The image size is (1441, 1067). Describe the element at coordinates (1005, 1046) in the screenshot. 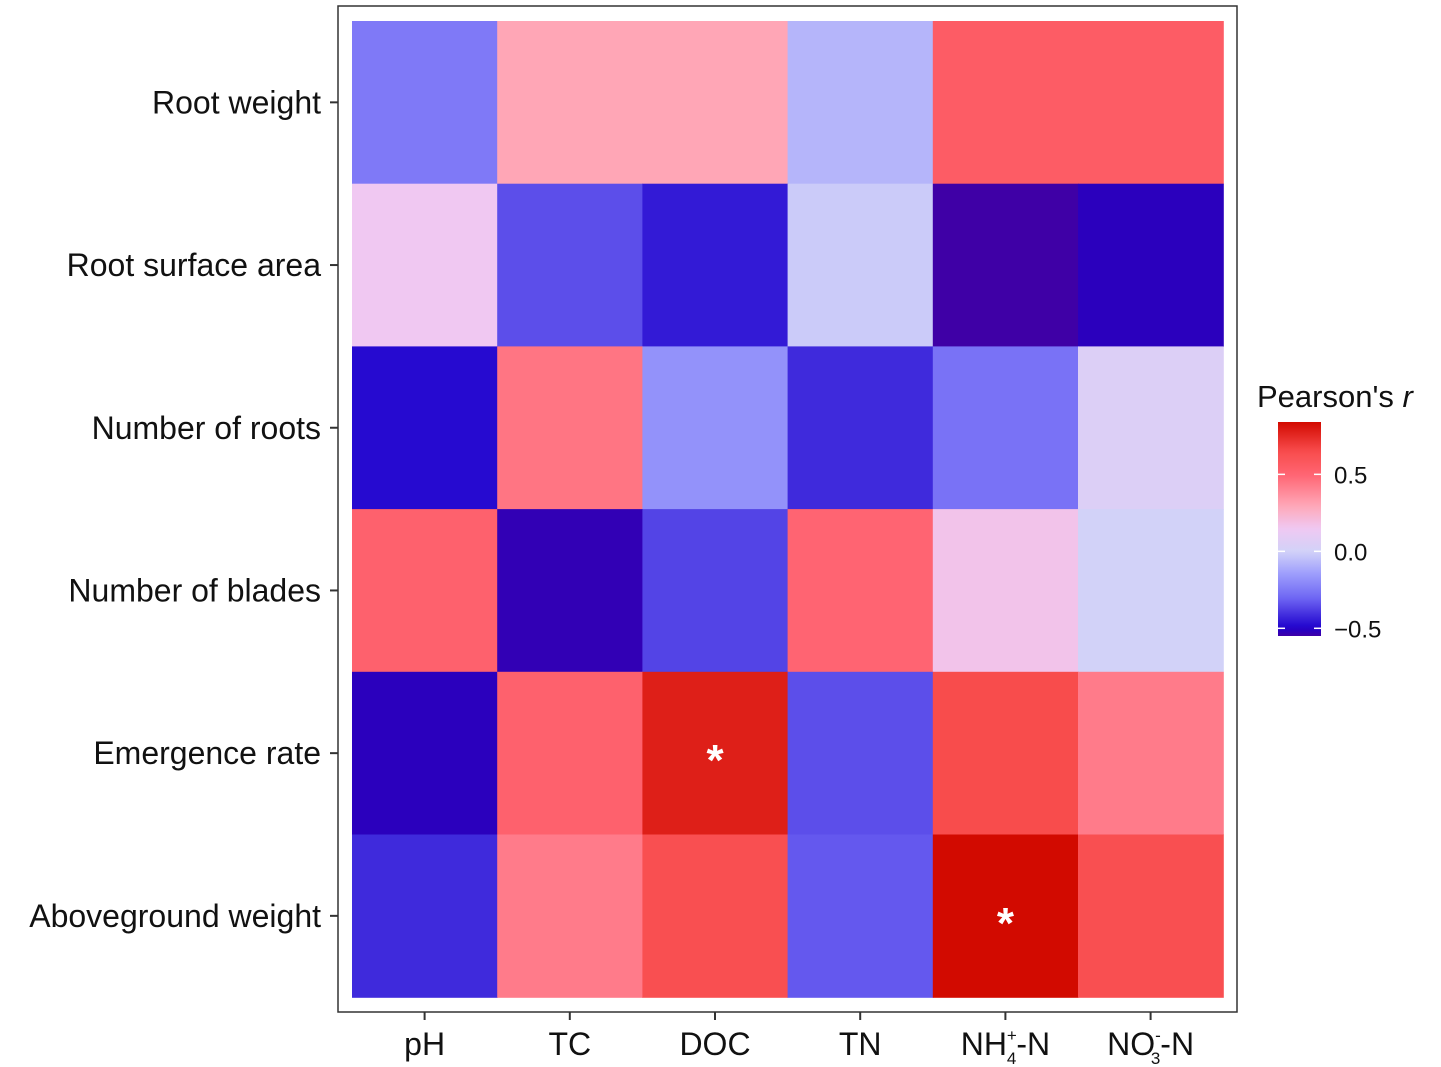

I see `x-tick-label: NH+ 4-N` at that location.